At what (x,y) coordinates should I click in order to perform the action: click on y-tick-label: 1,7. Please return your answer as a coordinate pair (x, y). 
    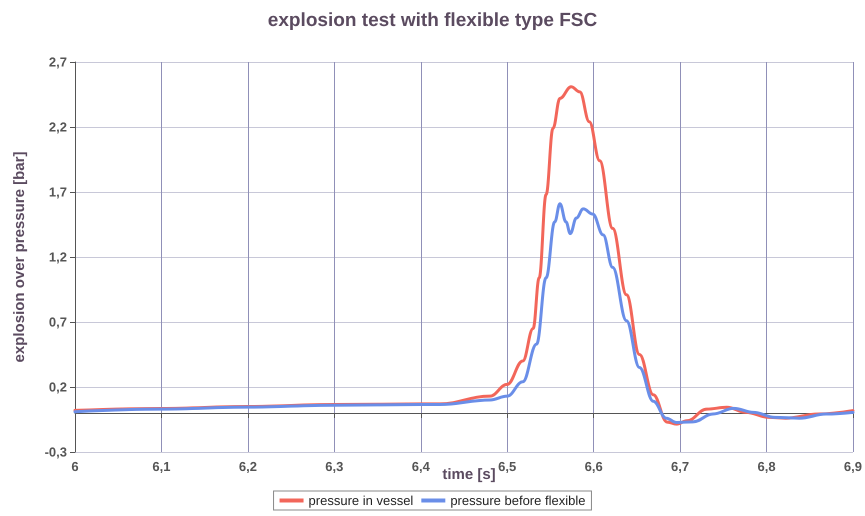
    Looking at the image, I should click on (57, 192).